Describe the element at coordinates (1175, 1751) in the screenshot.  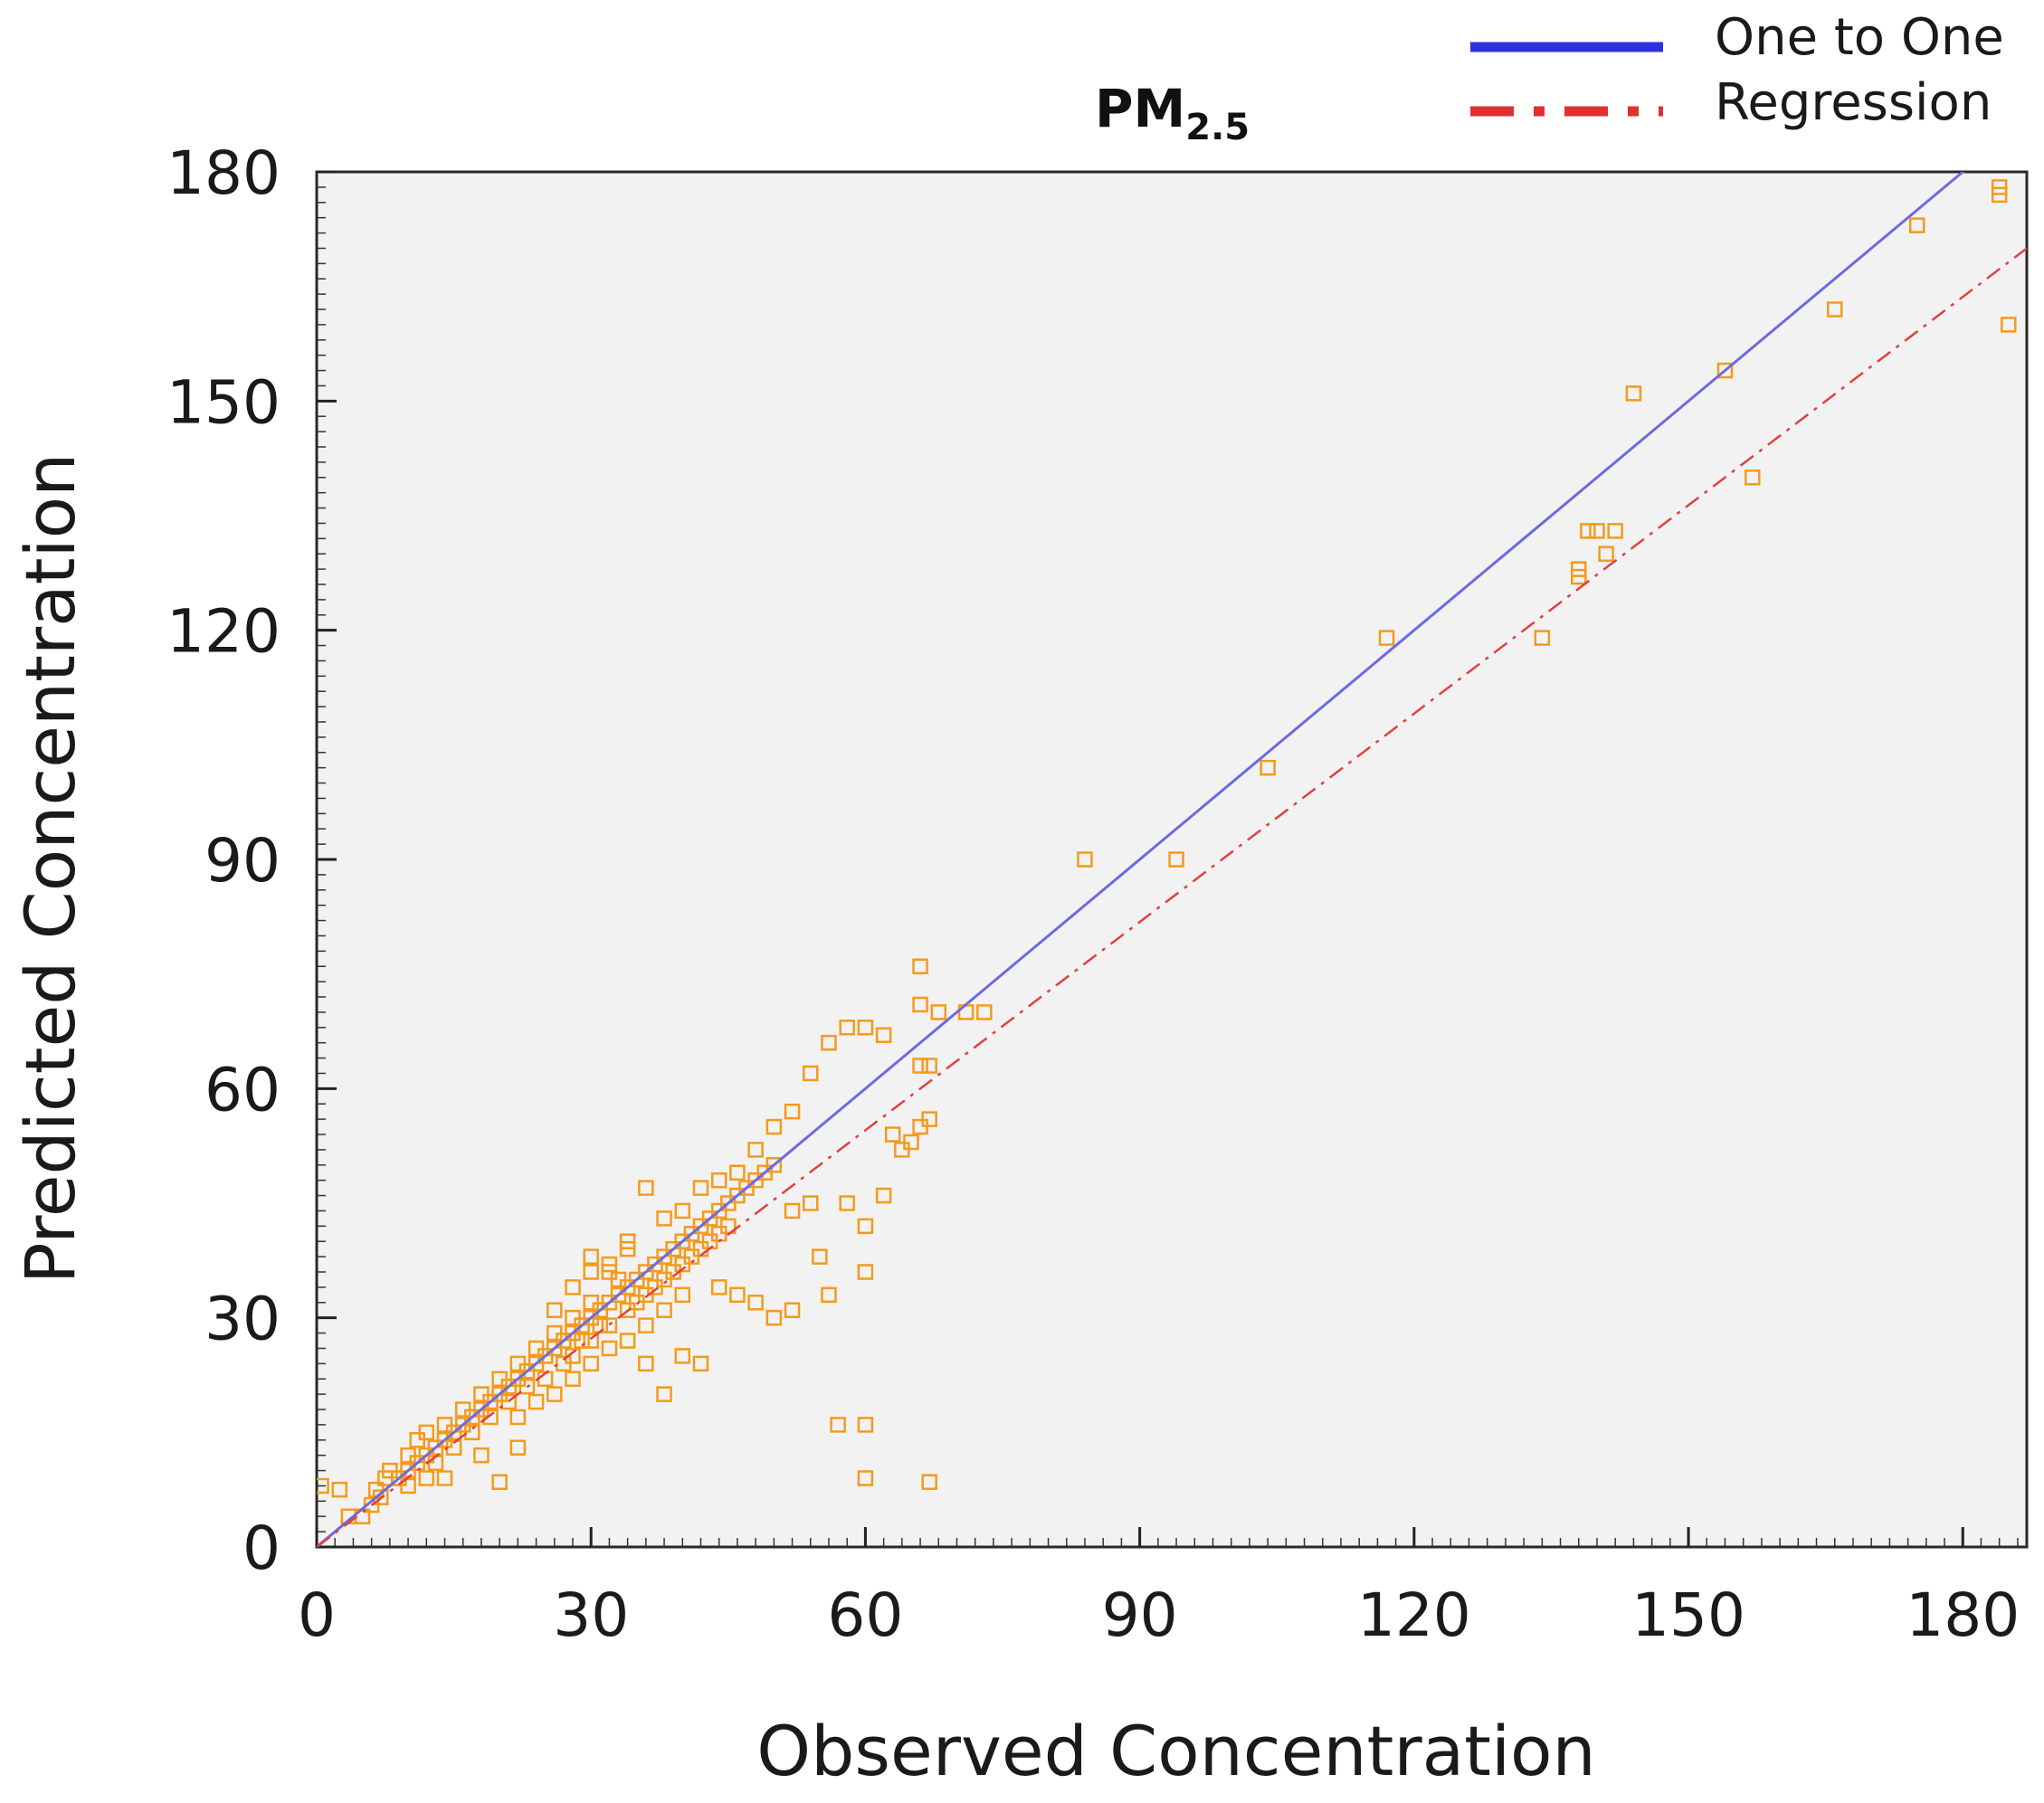
I see `x-axis-label: Observed Concentration` at that location.